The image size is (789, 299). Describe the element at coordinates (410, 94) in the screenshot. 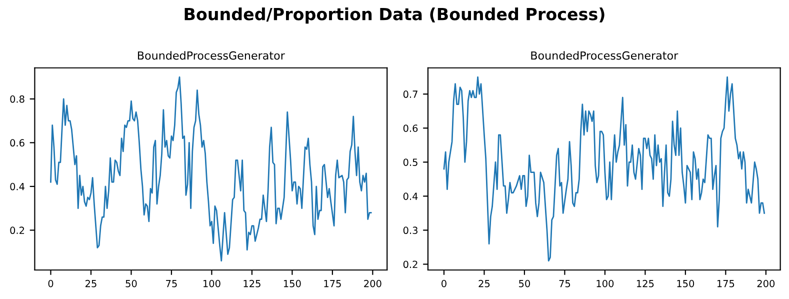

I see `y-tick-label: 0.7` at that location.